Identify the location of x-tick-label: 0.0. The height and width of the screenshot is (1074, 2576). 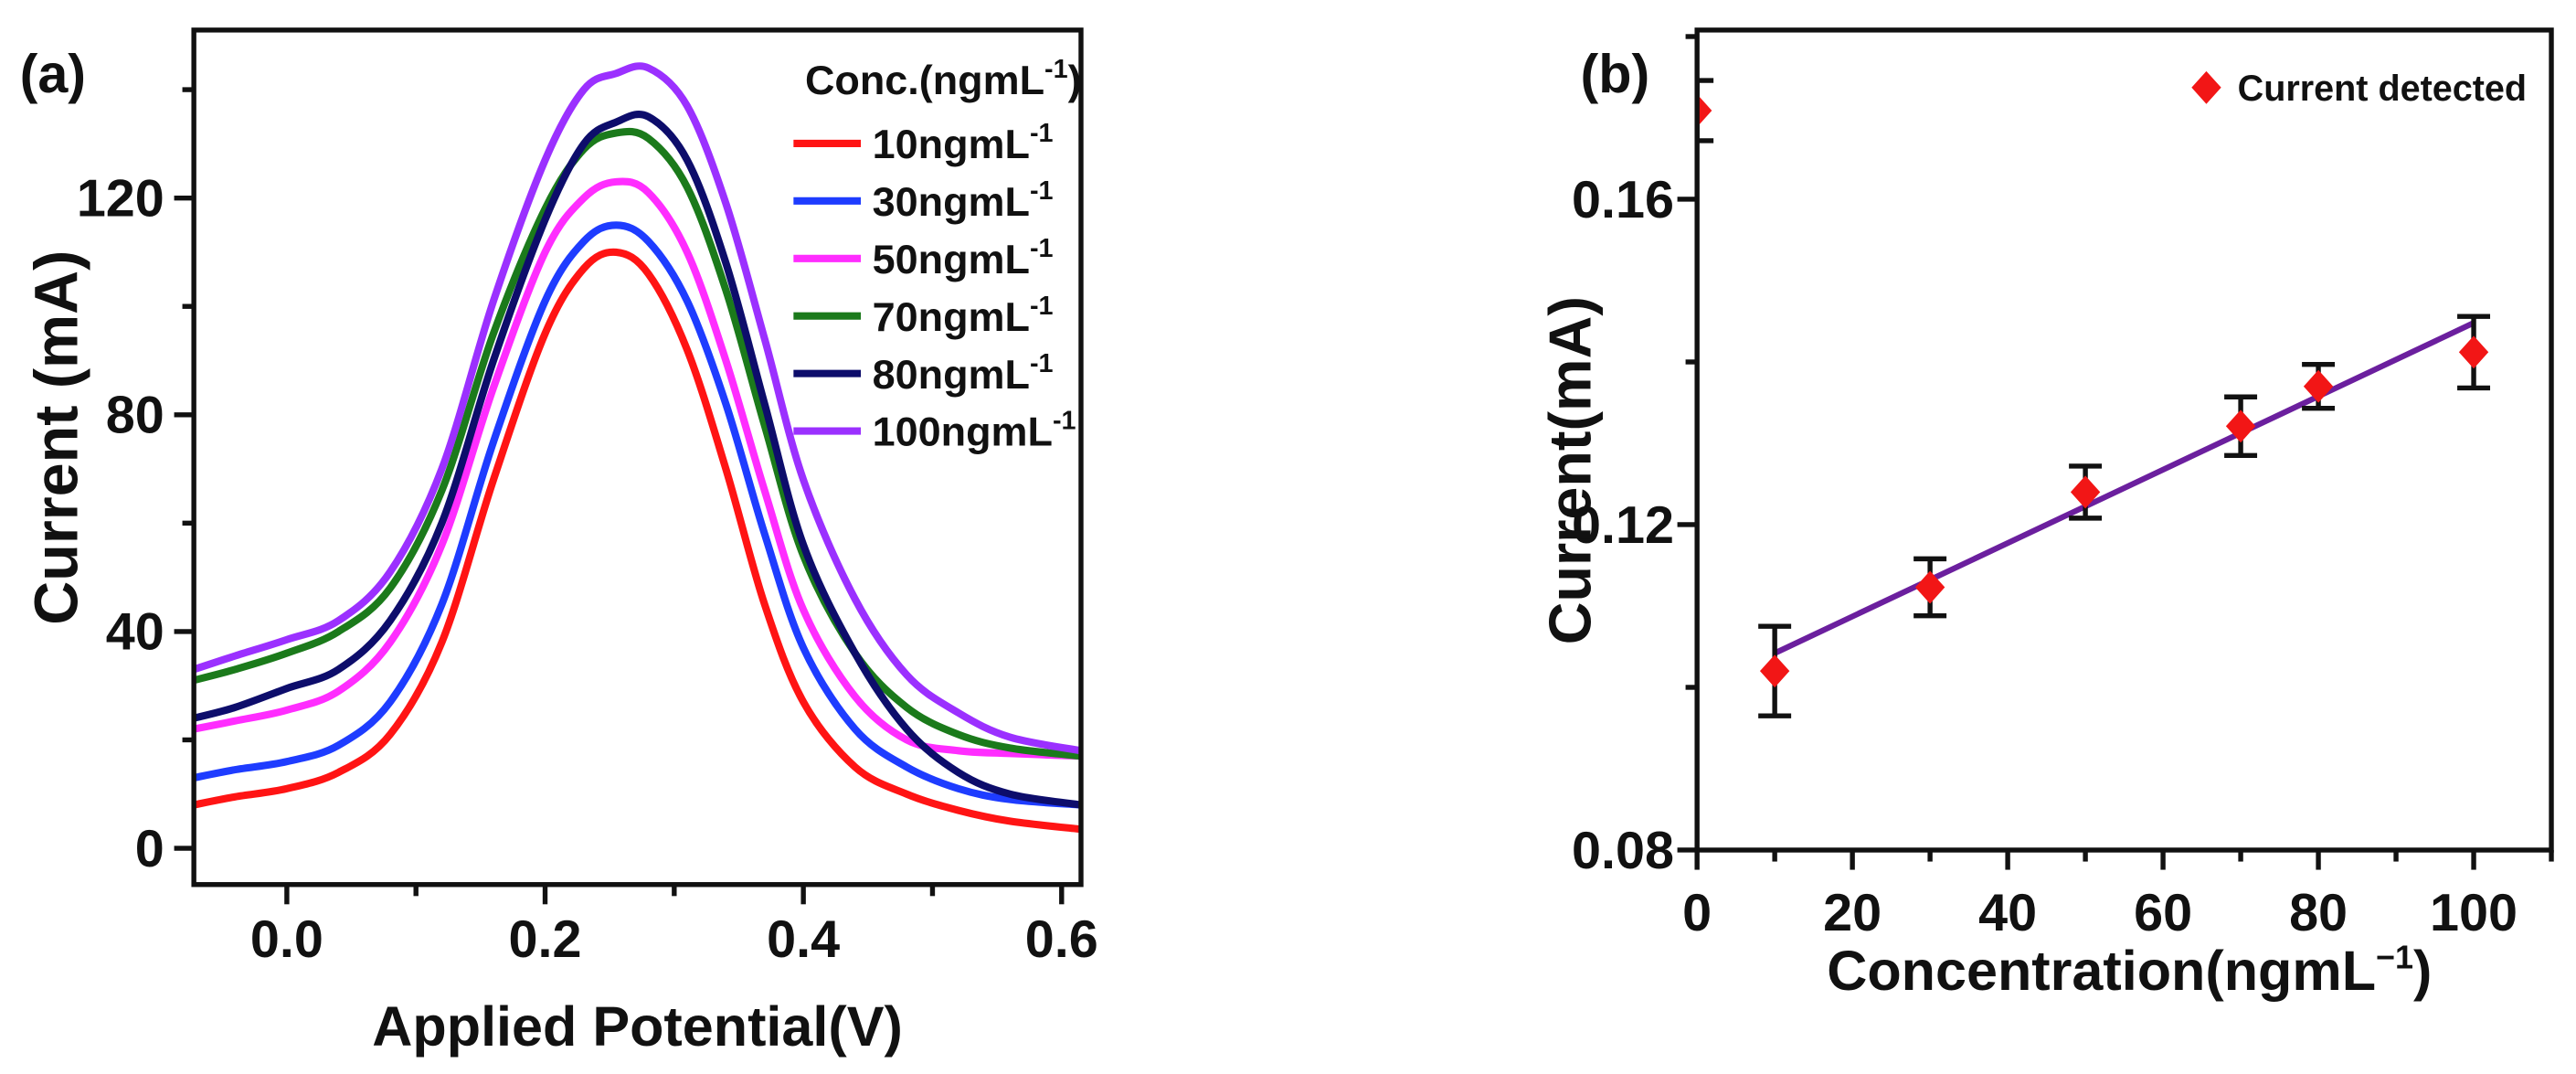
(286, 940).